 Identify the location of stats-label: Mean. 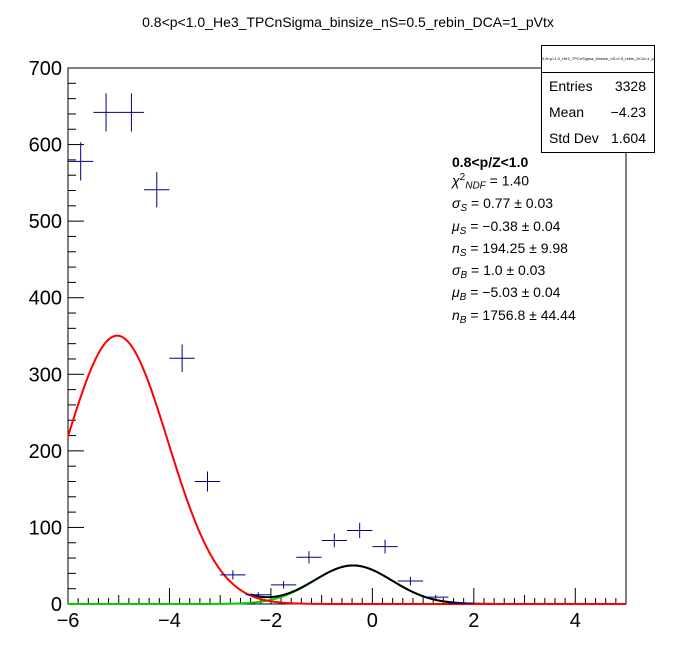
(567, 112).